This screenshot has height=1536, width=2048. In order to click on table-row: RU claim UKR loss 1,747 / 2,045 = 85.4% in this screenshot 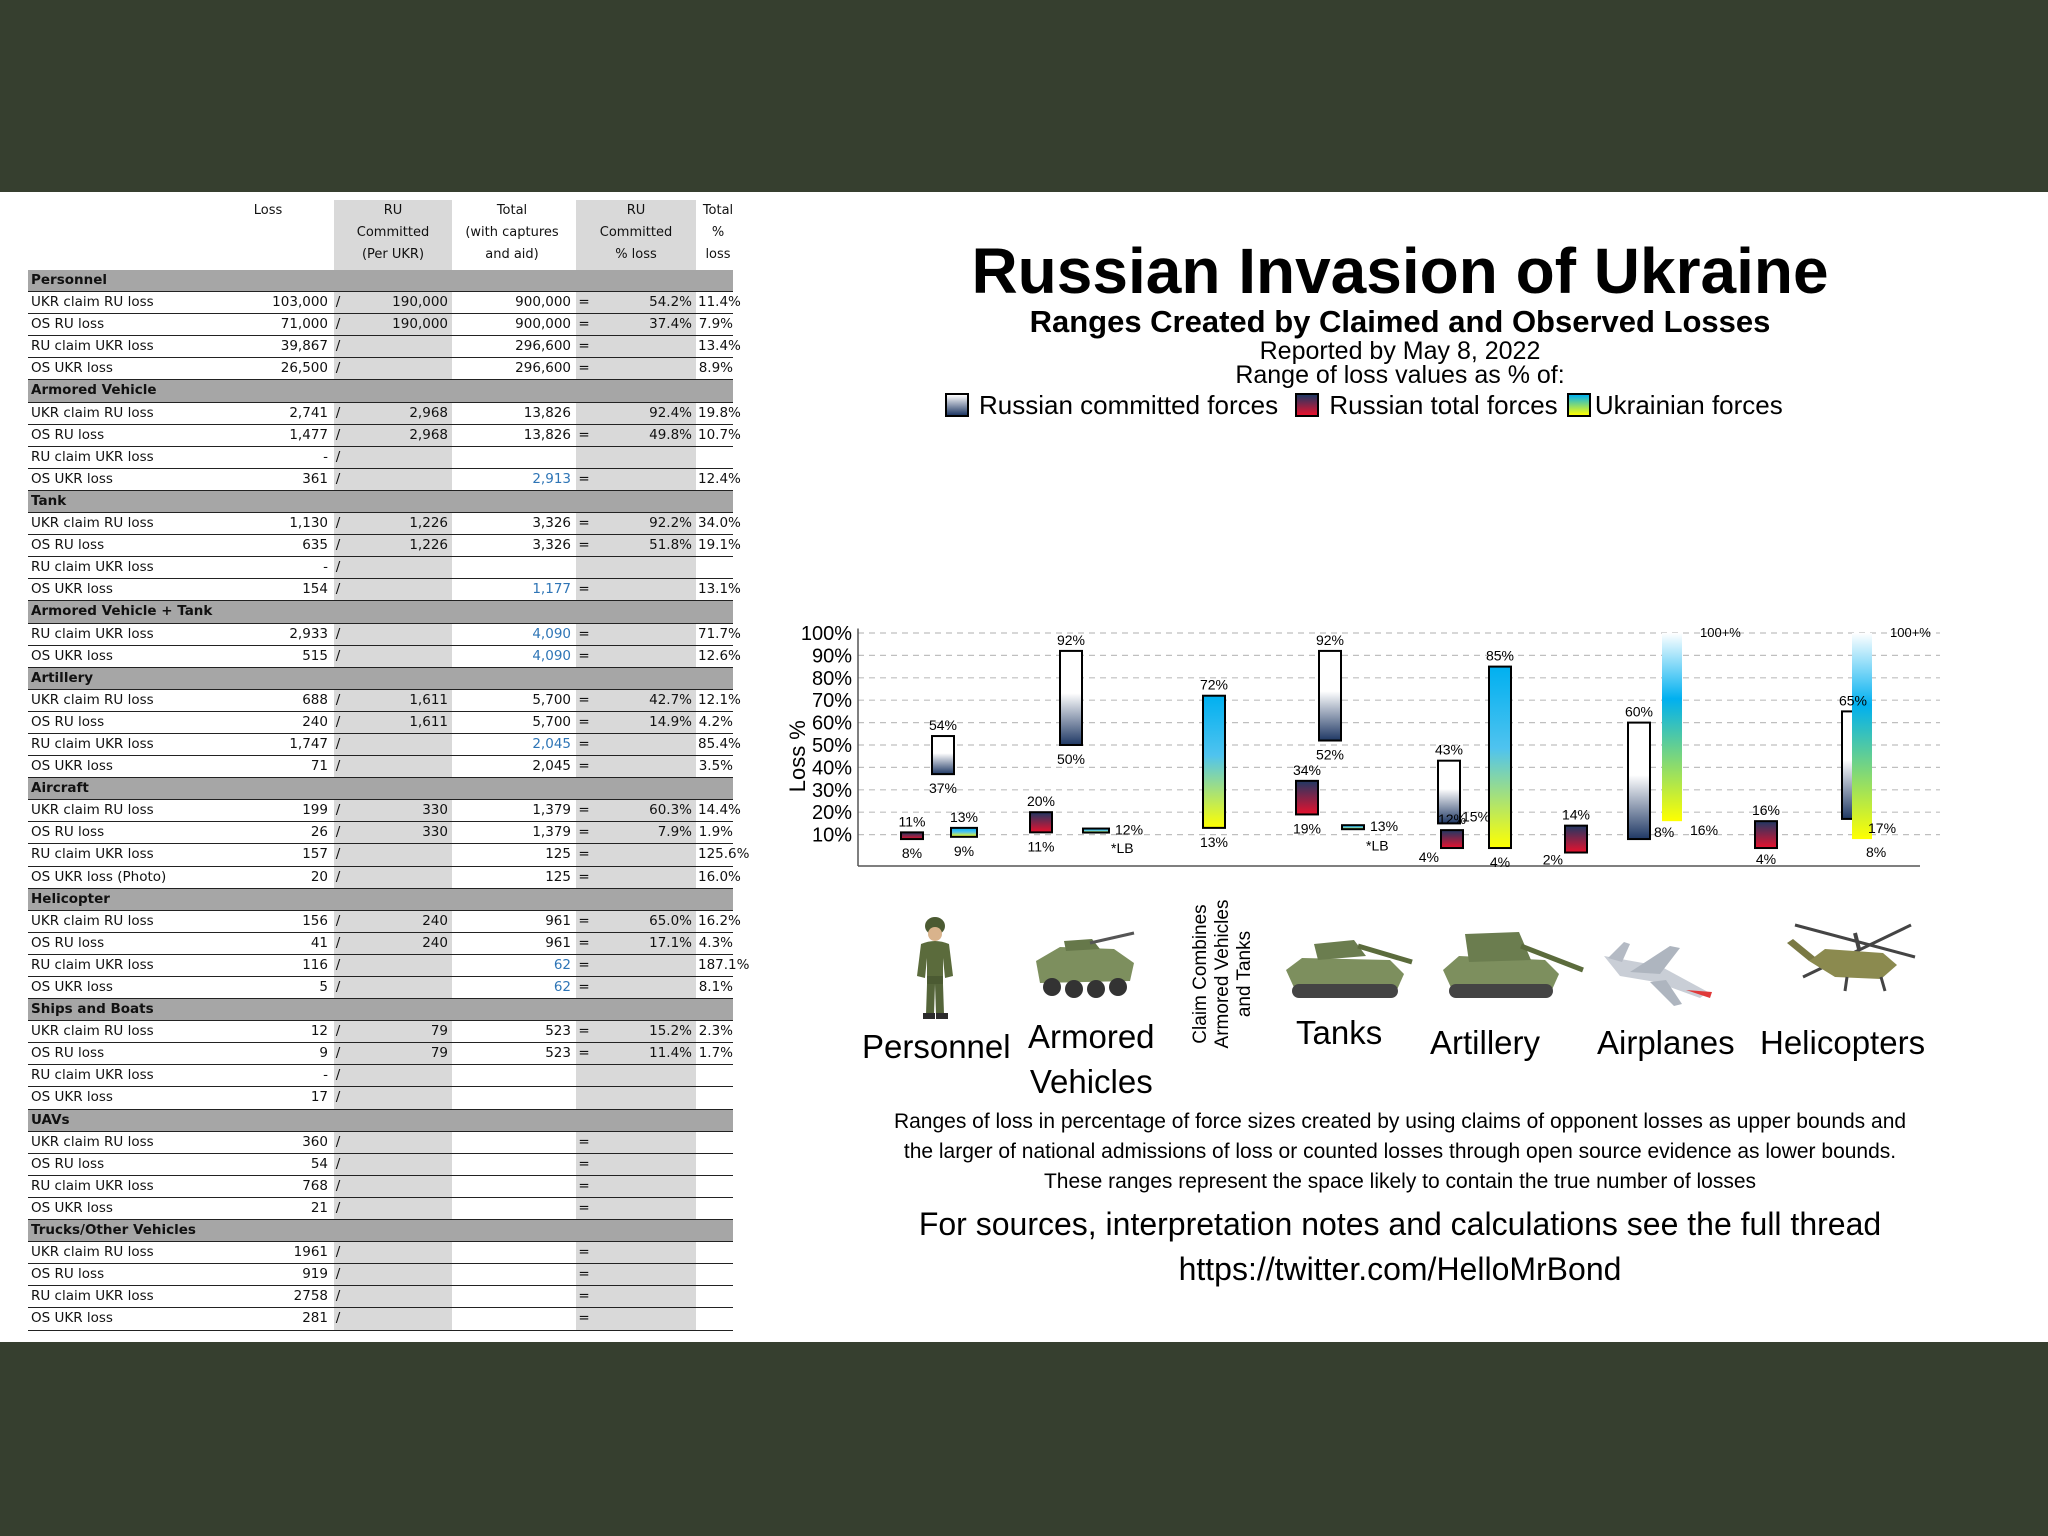, I will do `click(384, 745)`.